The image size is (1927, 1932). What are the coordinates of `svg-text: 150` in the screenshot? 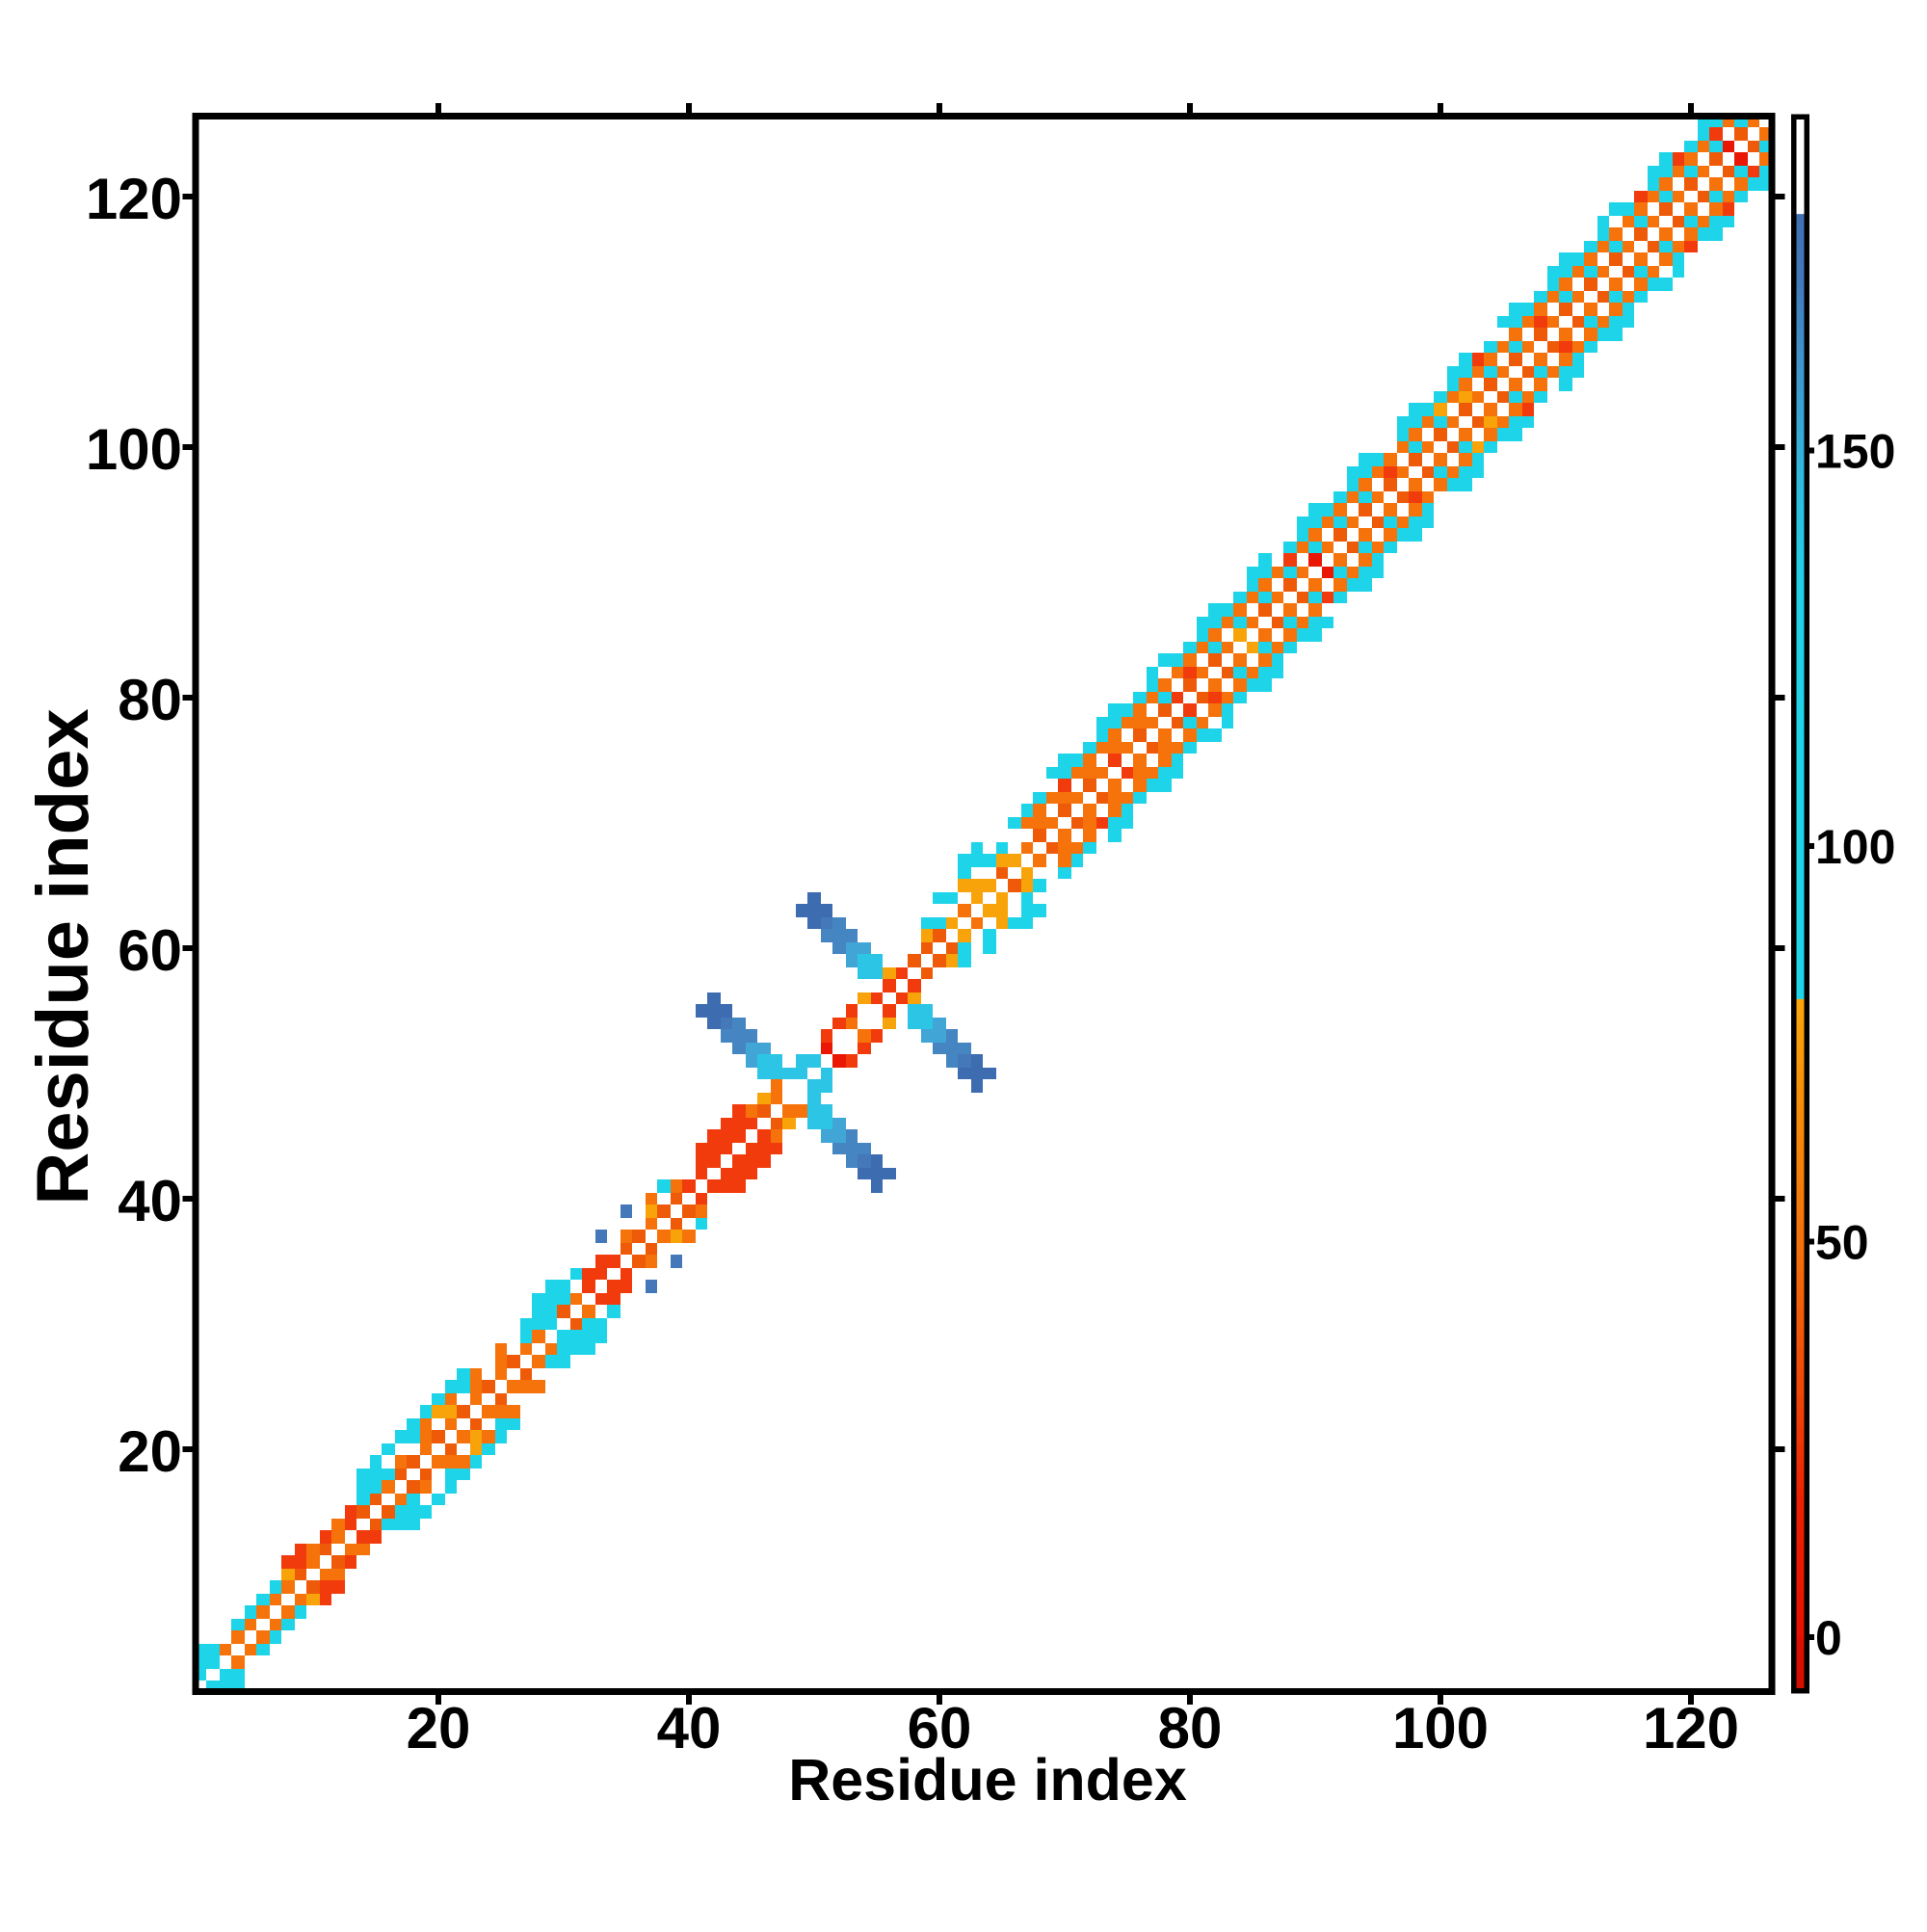 It's located at (1855, 452).